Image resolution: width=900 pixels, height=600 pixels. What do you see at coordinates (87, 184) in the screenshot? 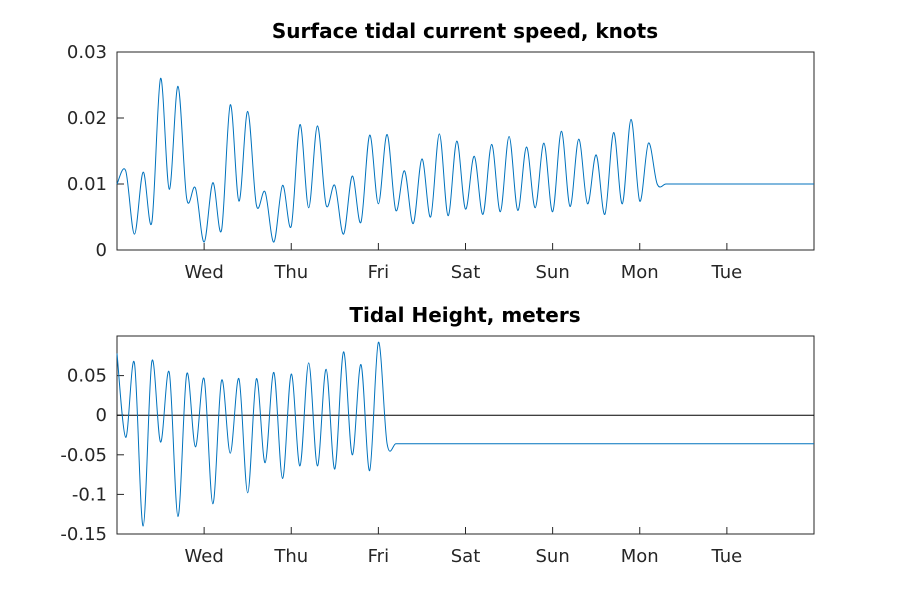
I see `y-tick-label: 0.01` at bounding box center [87, 184].